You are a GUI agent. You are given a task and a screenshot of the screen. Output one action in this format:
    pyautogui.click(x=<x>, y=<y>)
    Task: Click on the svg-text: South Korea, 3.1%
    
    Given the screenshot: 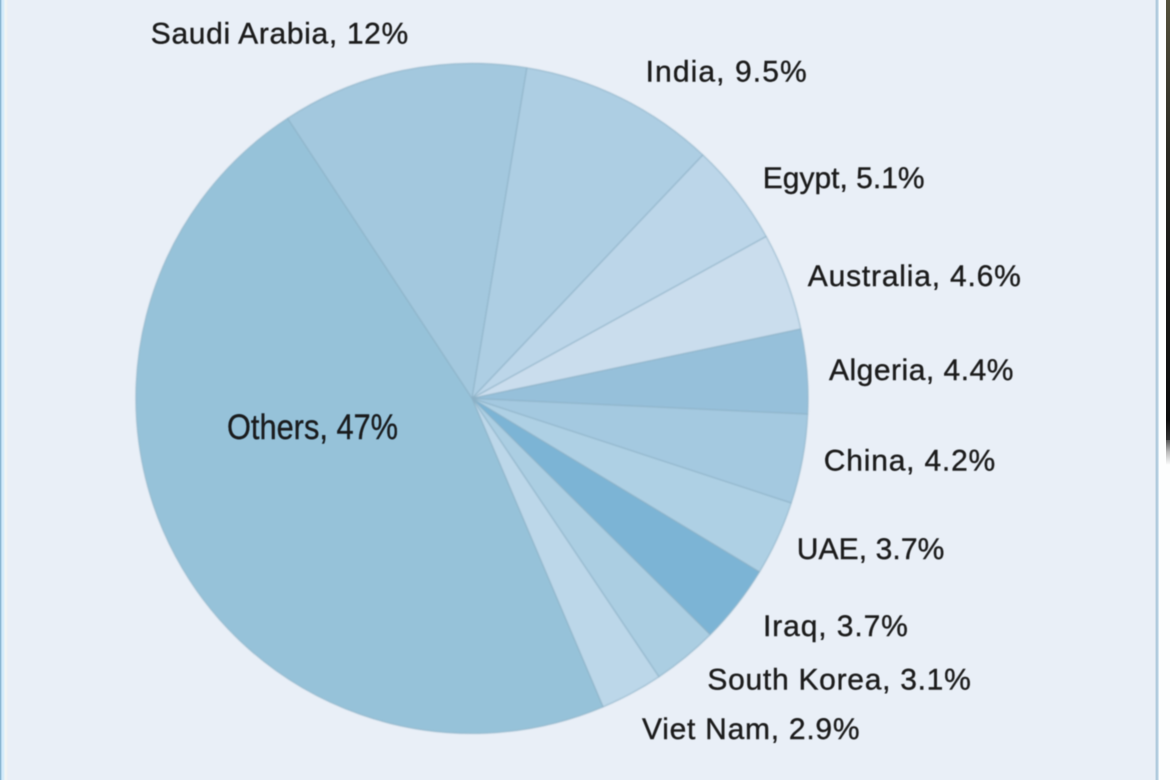 What is the action you would take?
    pyautogui.click(x=839, y=679)
    